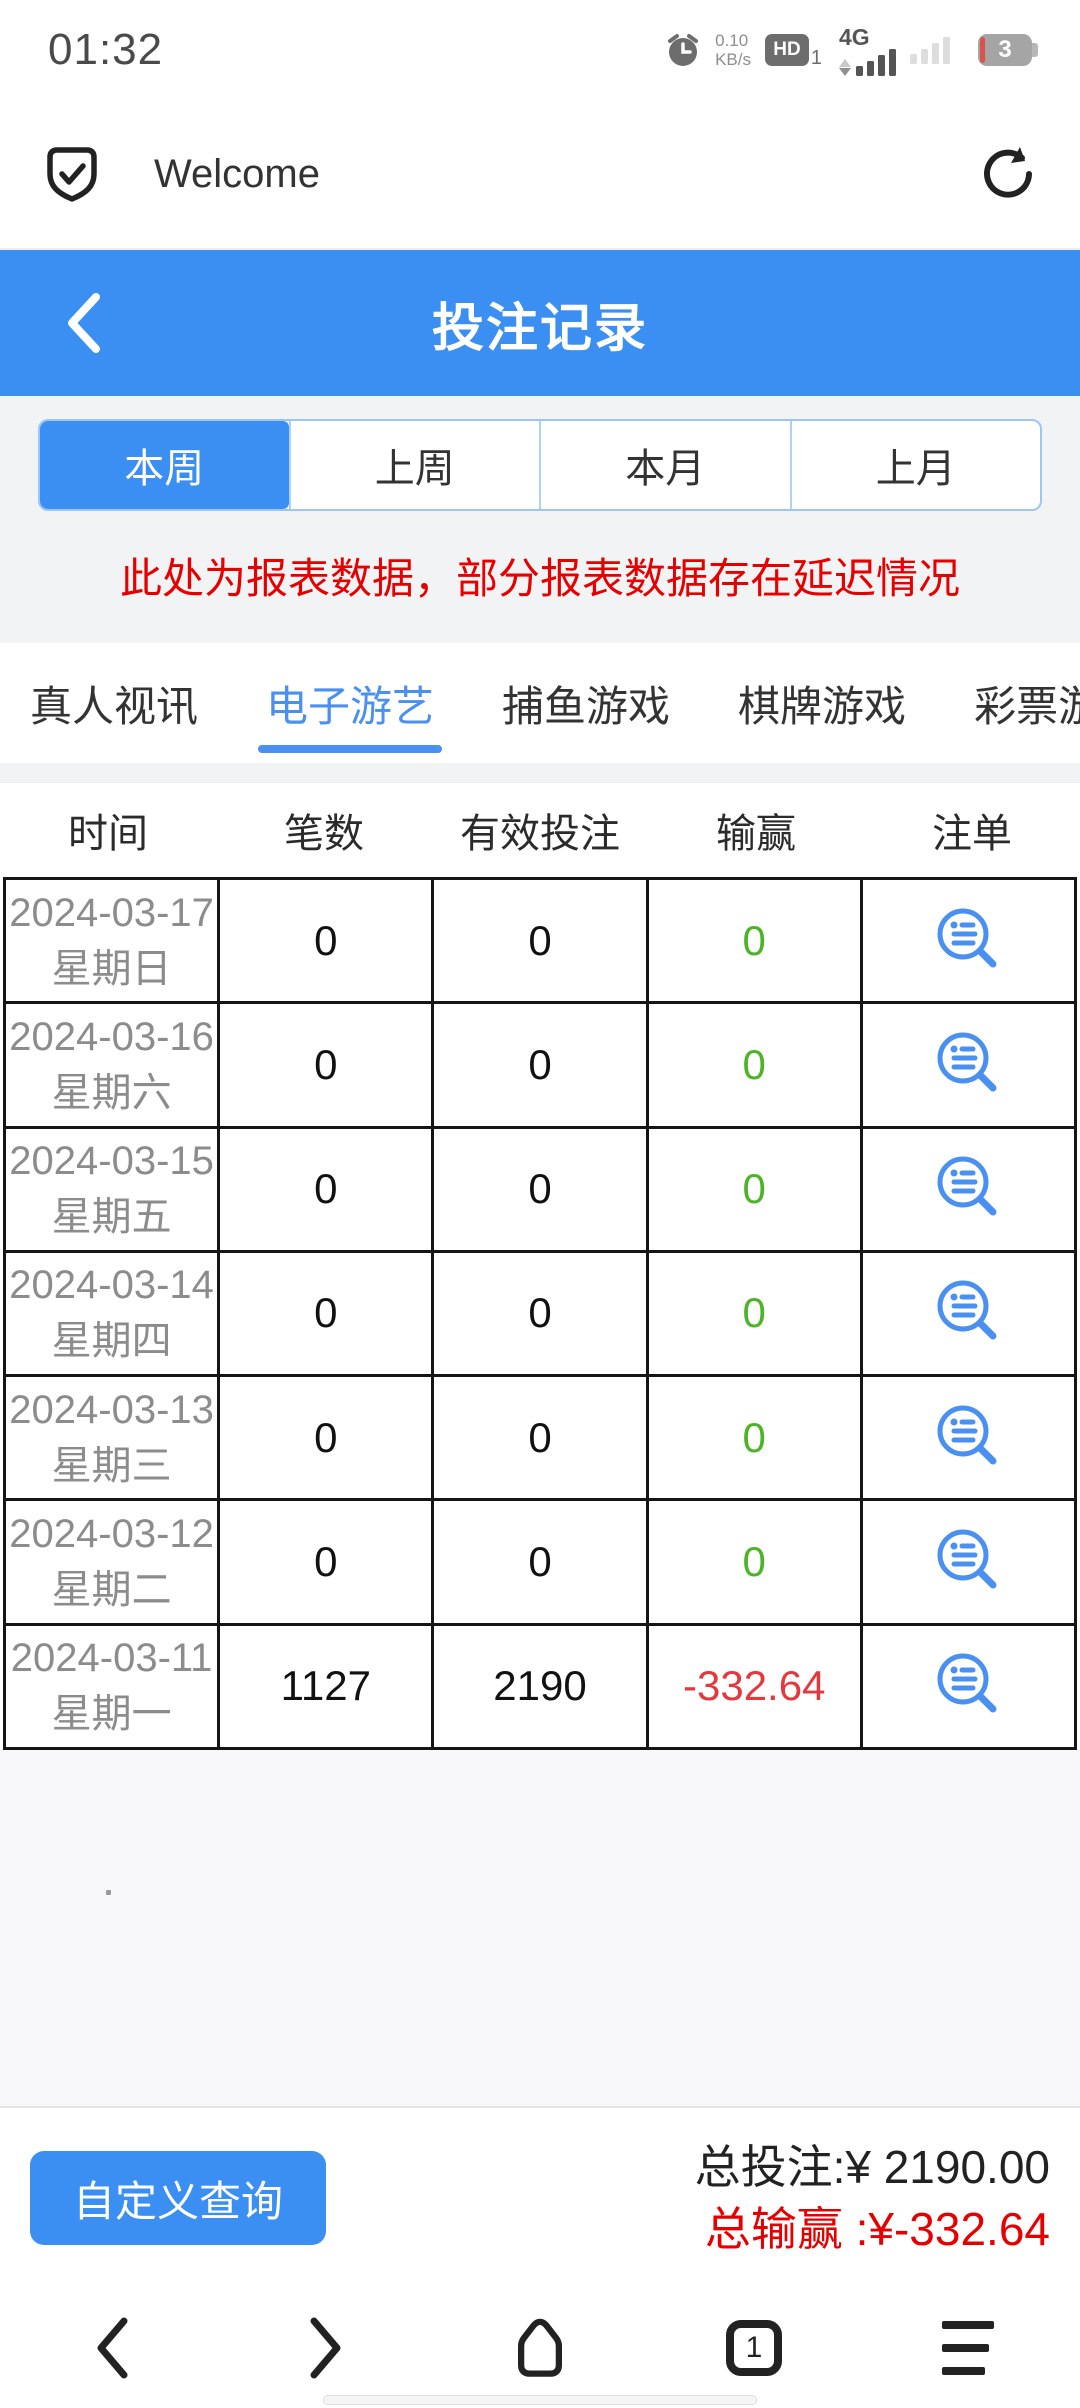 The width and height of the screenshot is (1080, 2408). I want to click on row-valid-bets: 2190, so click(538, 1686).